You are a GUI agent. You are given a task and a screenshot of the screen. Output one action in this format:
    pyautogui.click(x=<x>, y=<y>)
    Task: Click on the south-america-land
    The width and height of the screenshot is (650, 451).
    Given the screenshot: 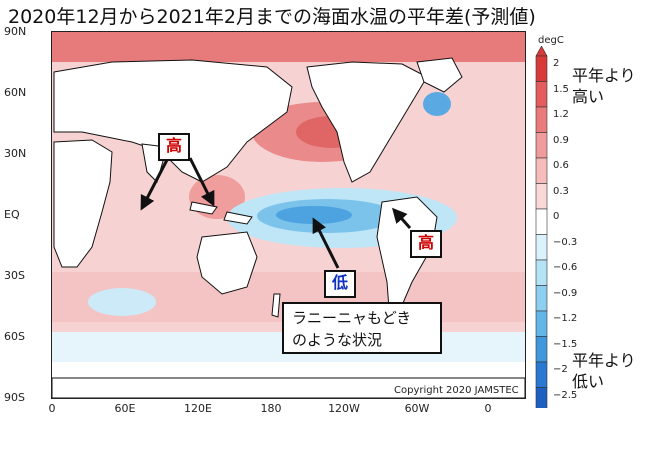 What is the action you would take?
    pyautogui.click(x=407, y=259)
    